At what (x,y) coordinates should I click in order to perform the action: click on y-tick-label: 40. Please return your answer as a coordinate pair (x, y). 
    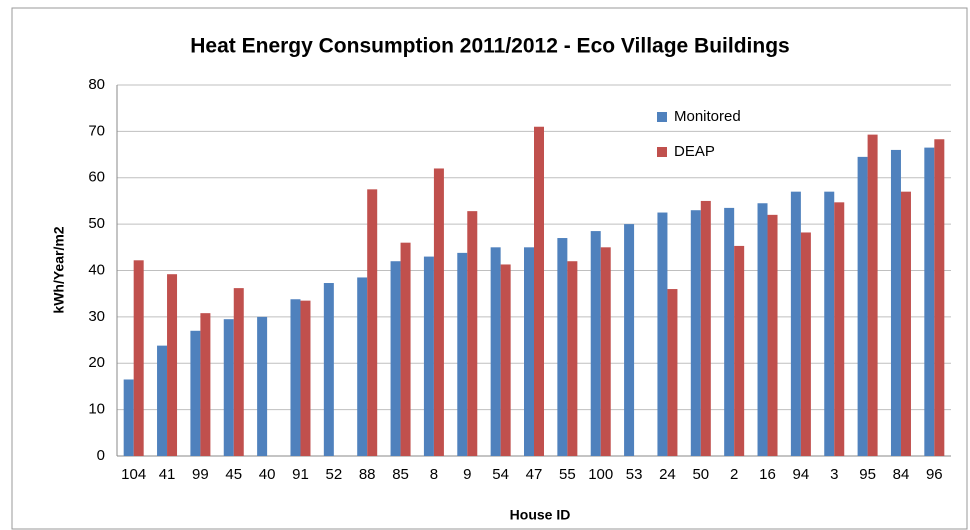
    Looking at the image, I should click on (96, 269).